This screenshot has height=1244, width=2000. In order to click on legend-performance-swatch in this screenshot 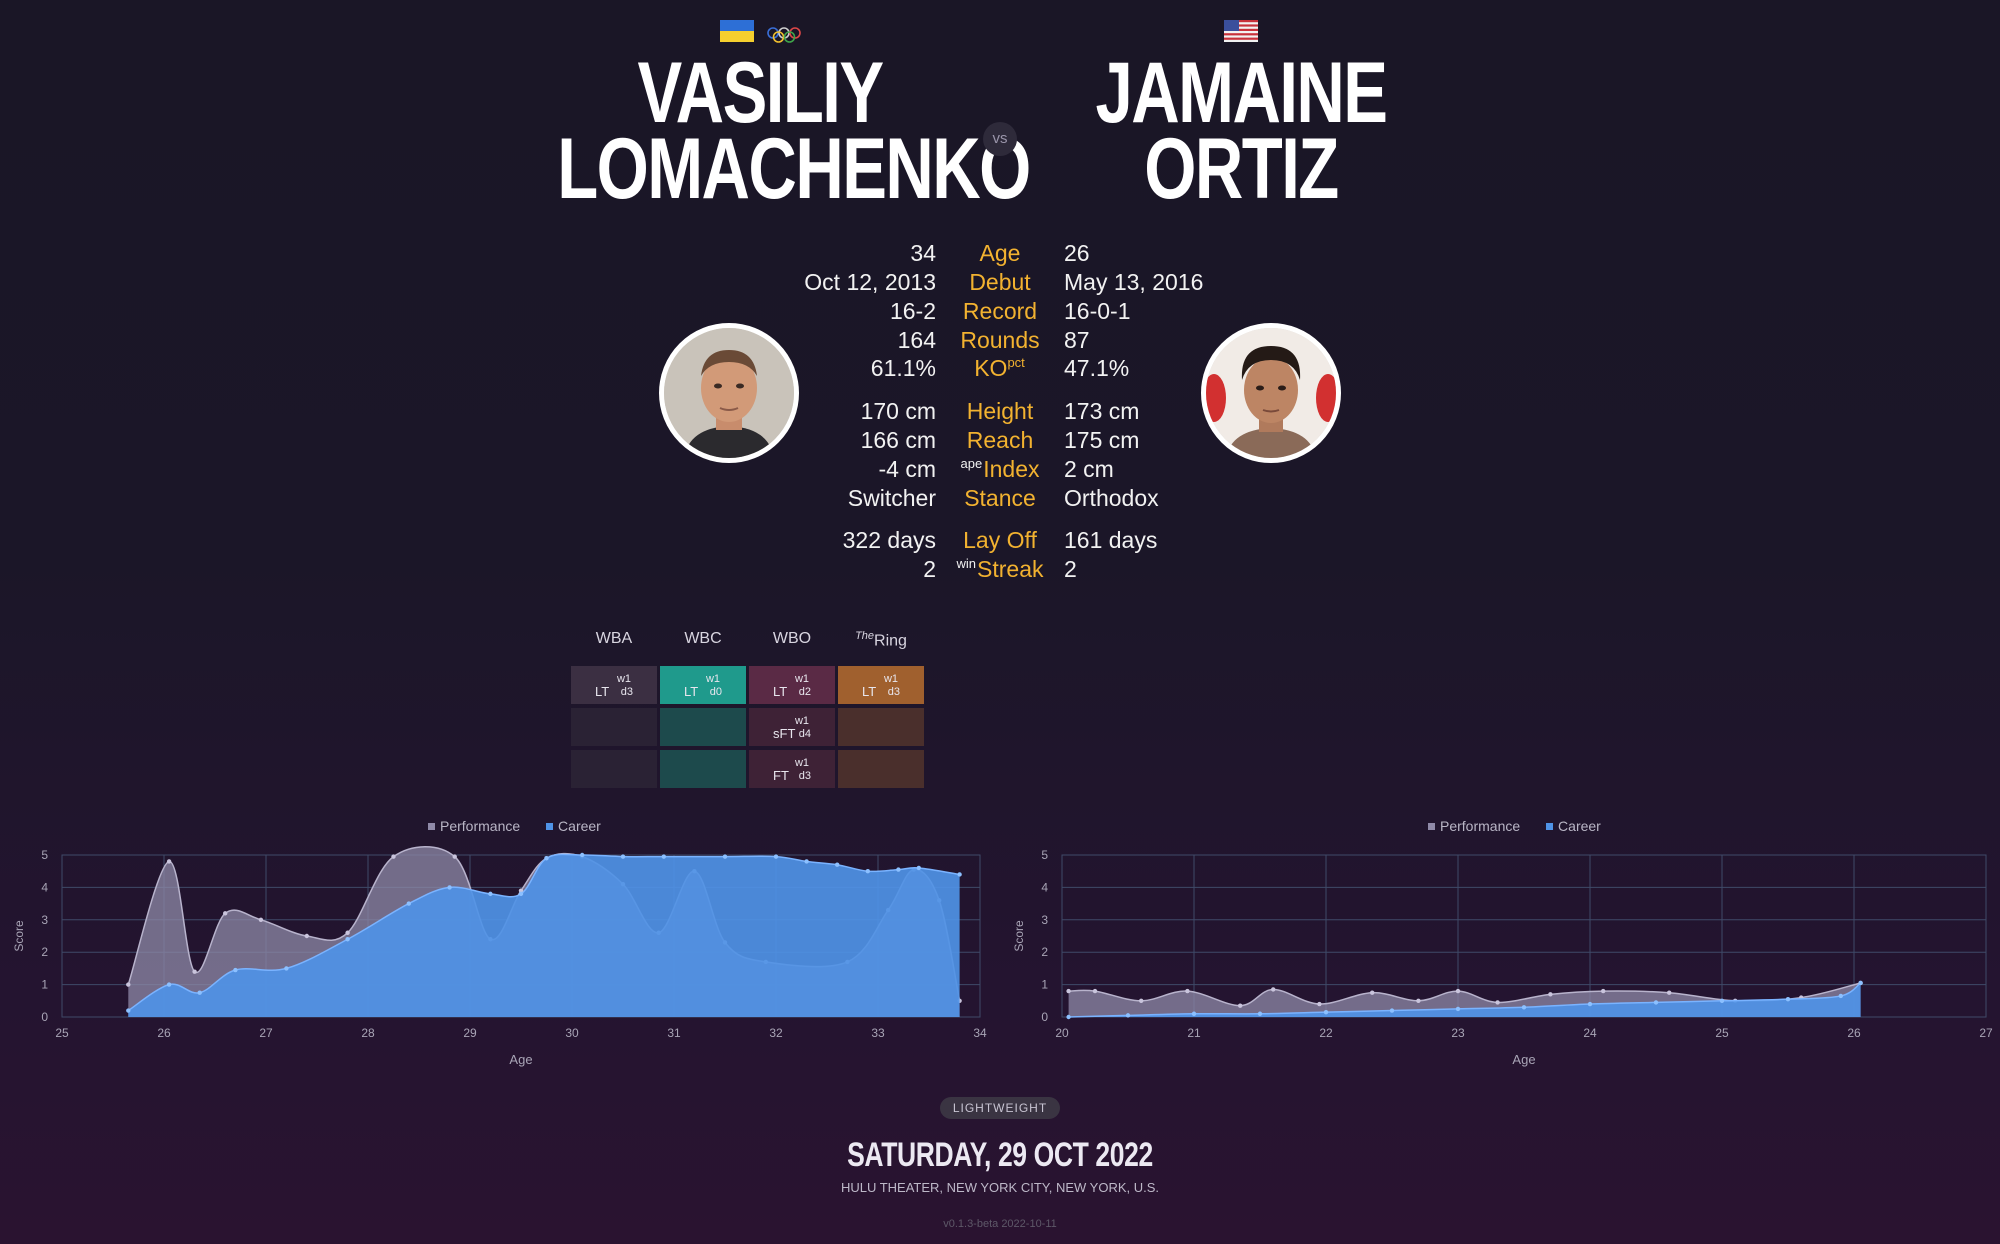, I will do `click(1431, 826)`.